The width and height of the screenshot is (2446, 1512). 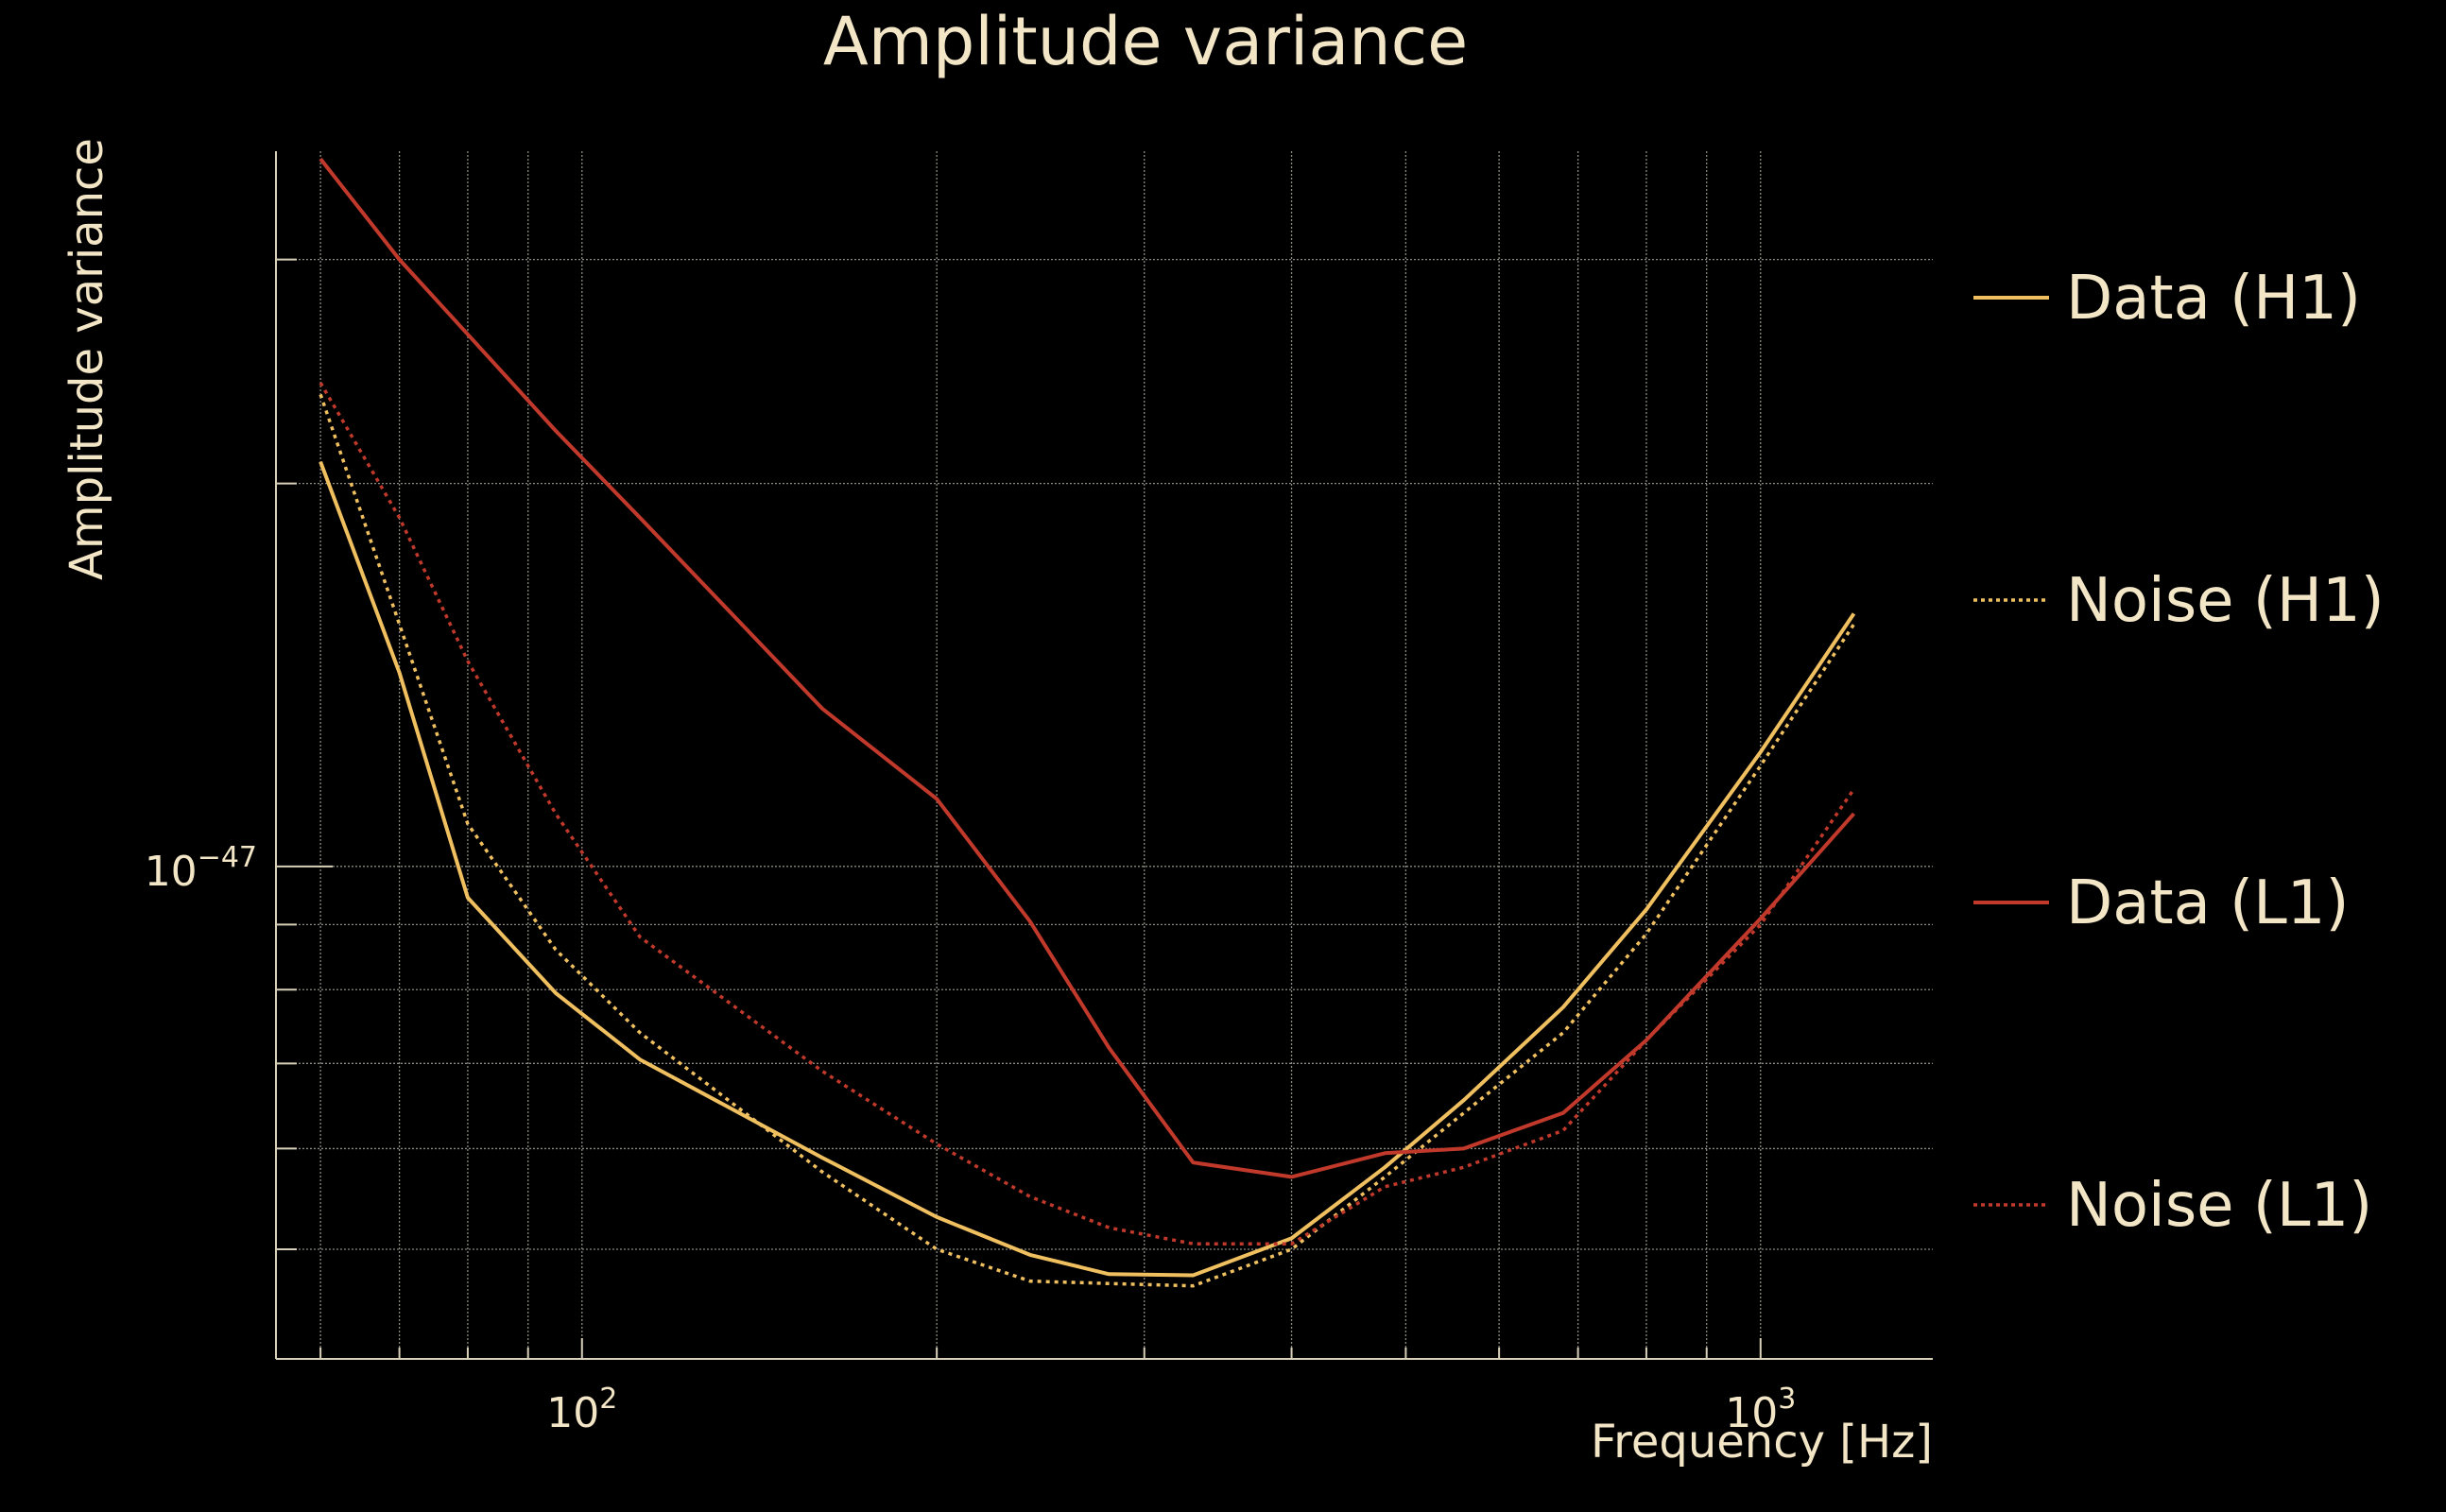 What do you see at coordinates (2207, 903) in the screenshot?
I see `legend-label-data-l1: Data (L1)` at bounding box center [2207, 903].